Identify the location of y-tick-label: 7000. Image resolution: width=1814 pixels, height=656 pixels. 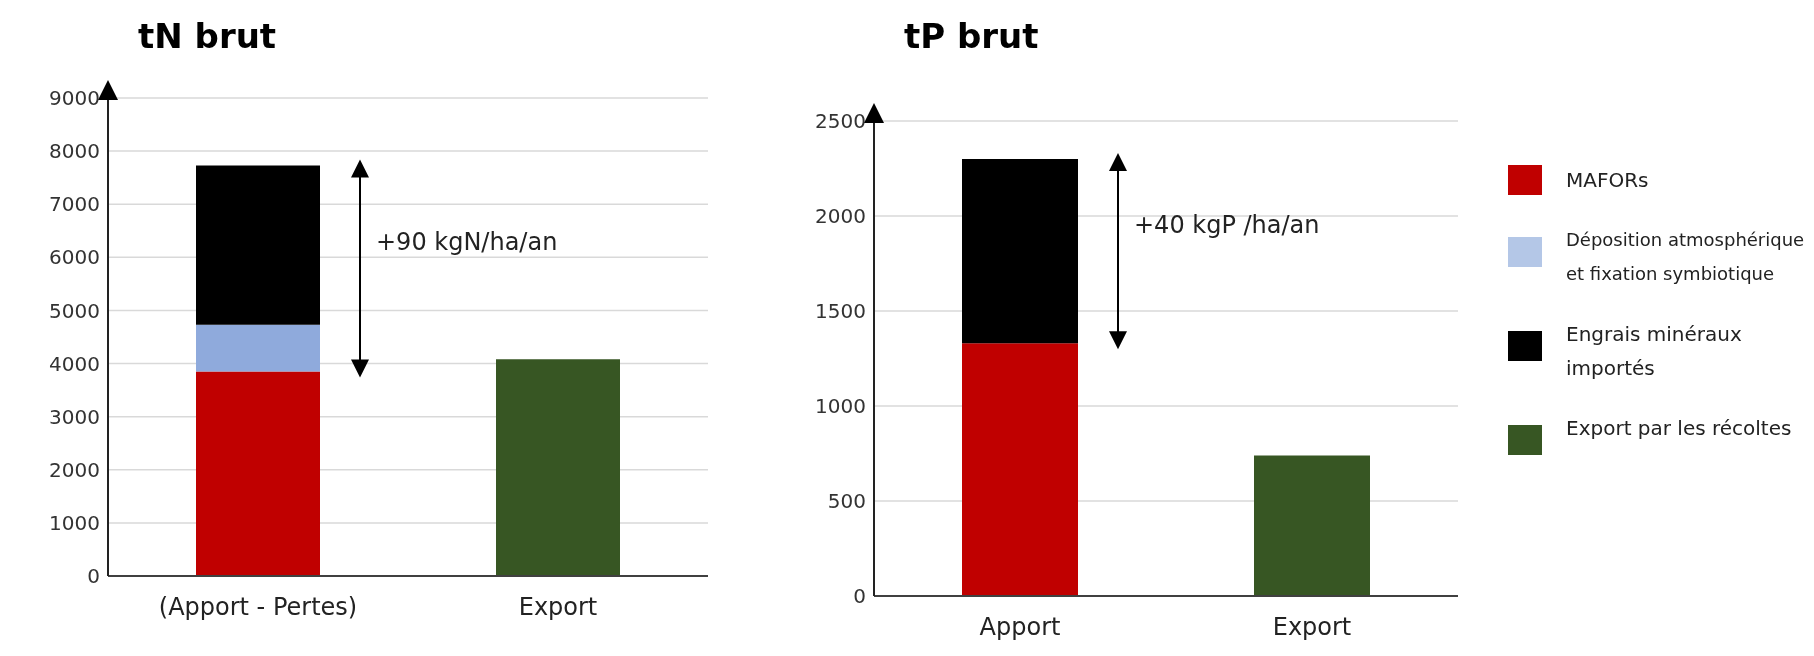
(74, 204).